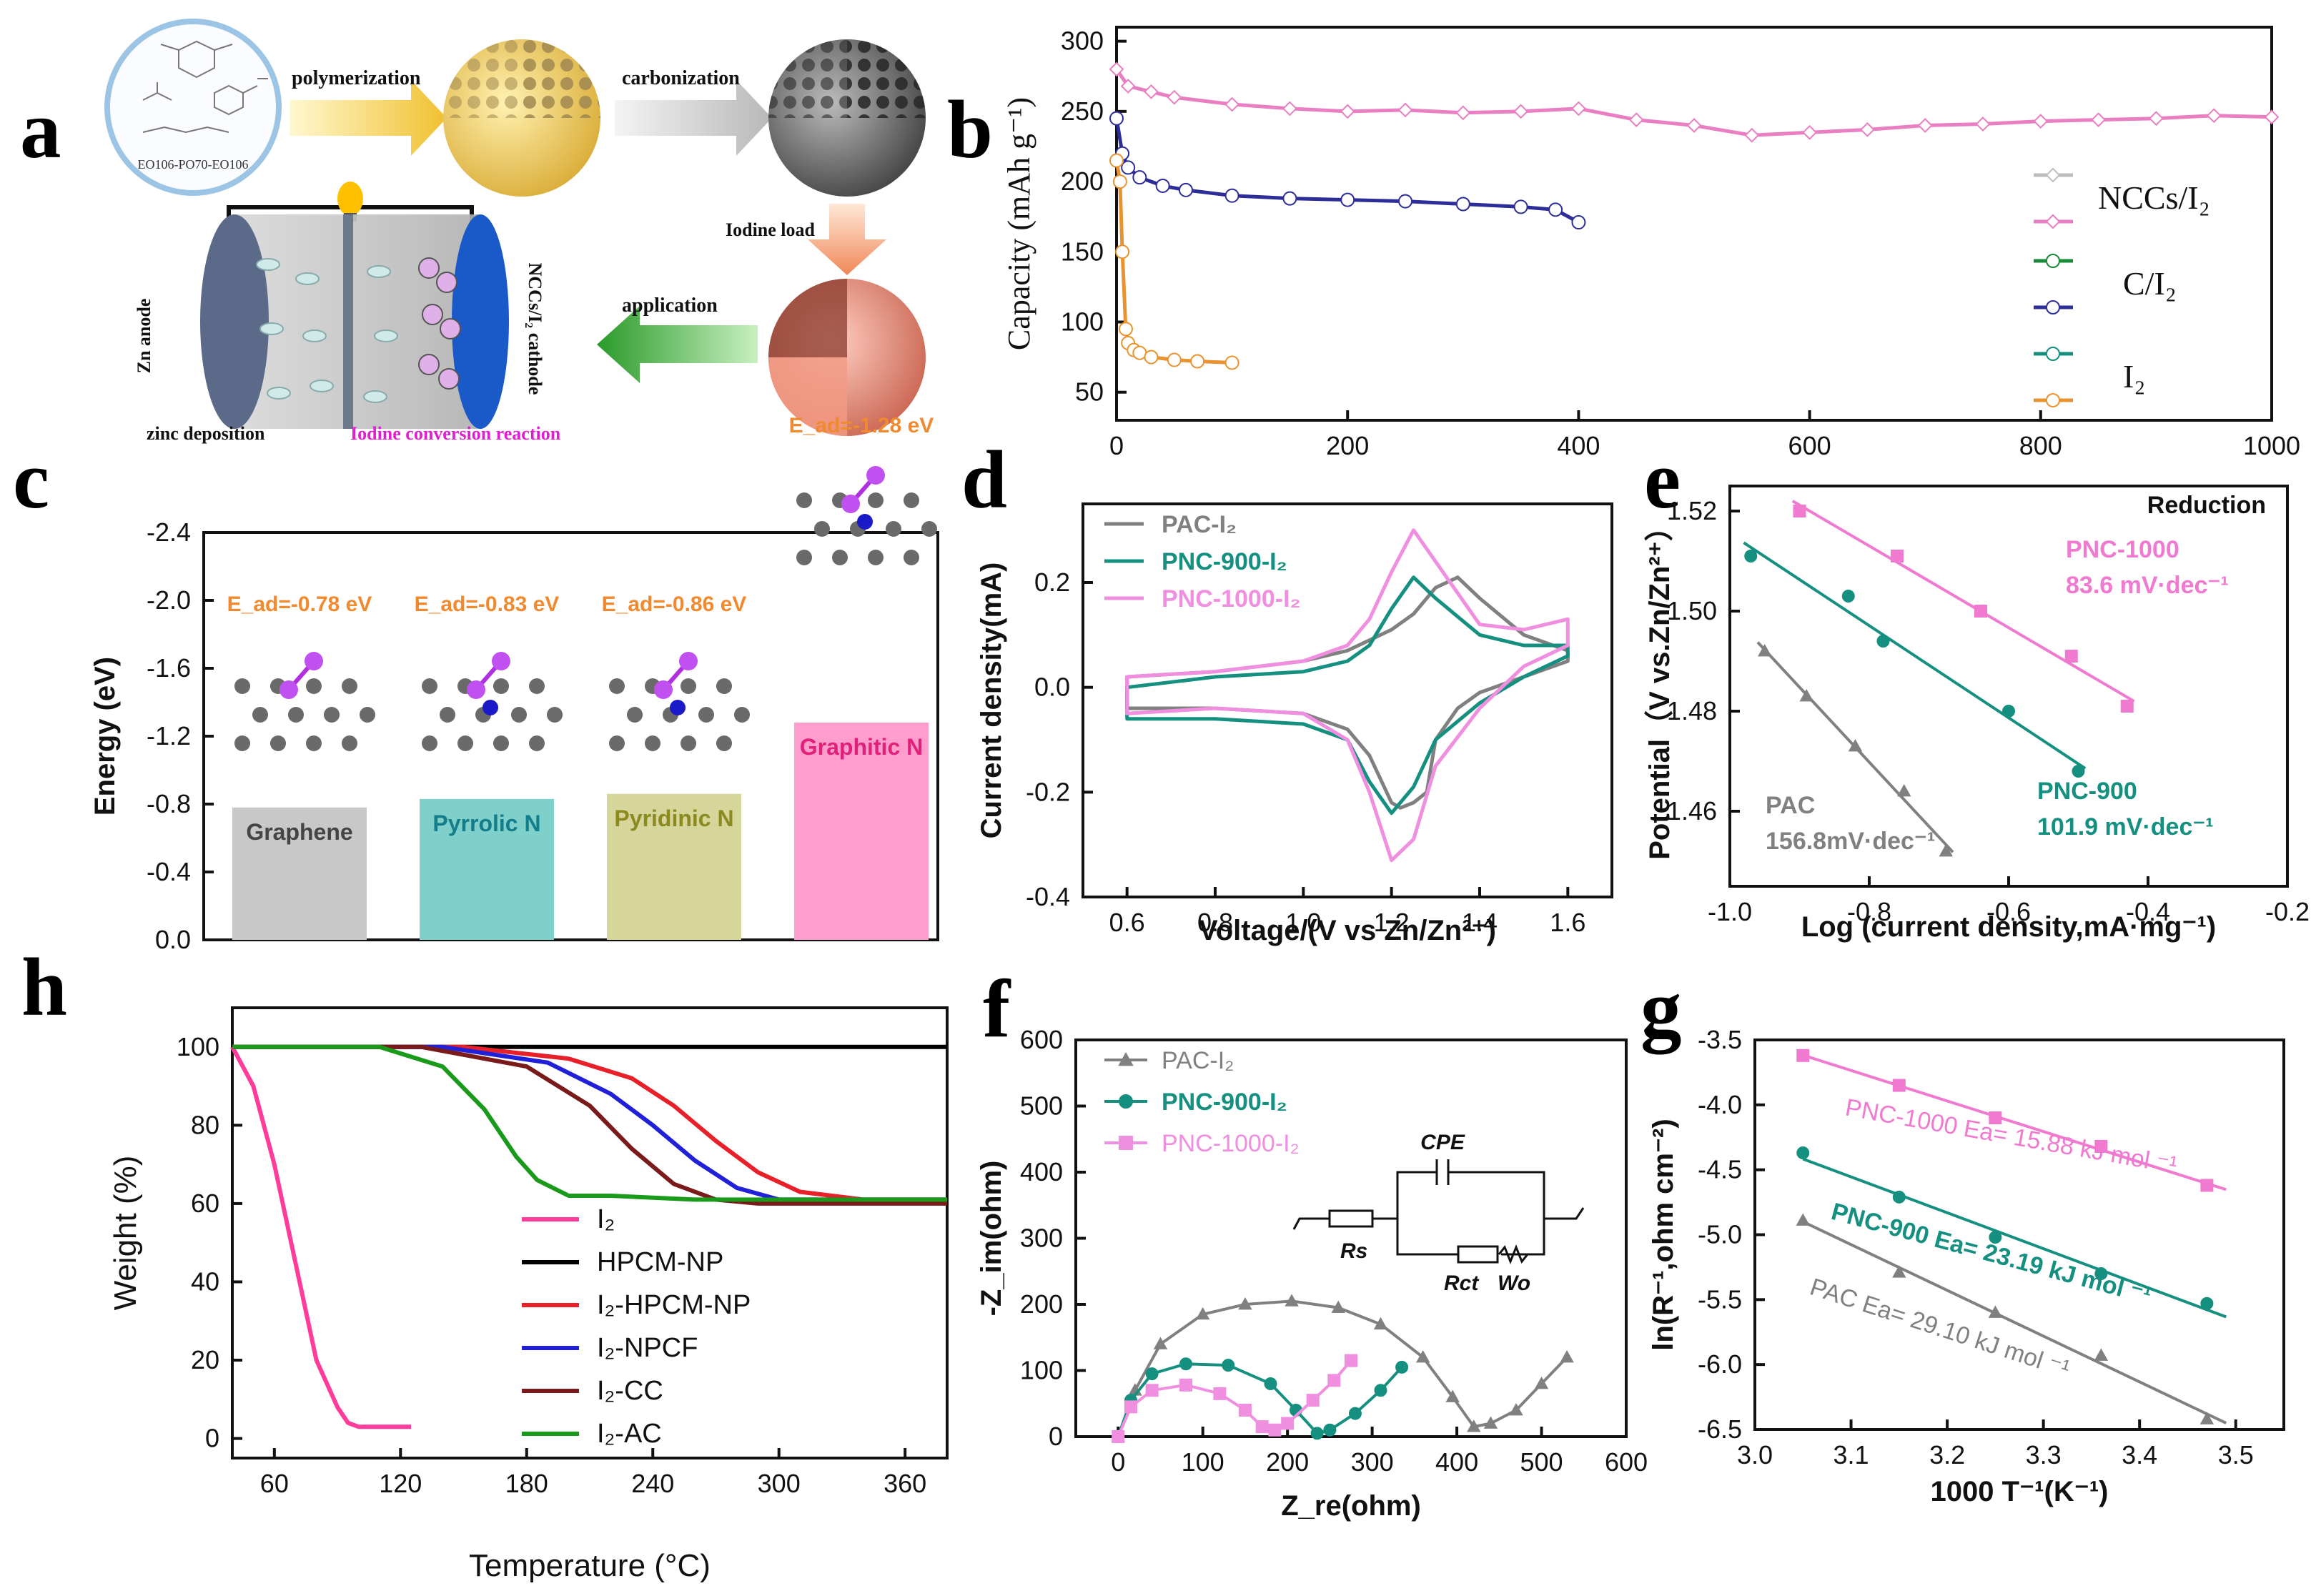 This screenshot has width=2311, height=1596. I want to click on adsorption-energy-label: E_ad=-0.86 eV, so click(674, 604).